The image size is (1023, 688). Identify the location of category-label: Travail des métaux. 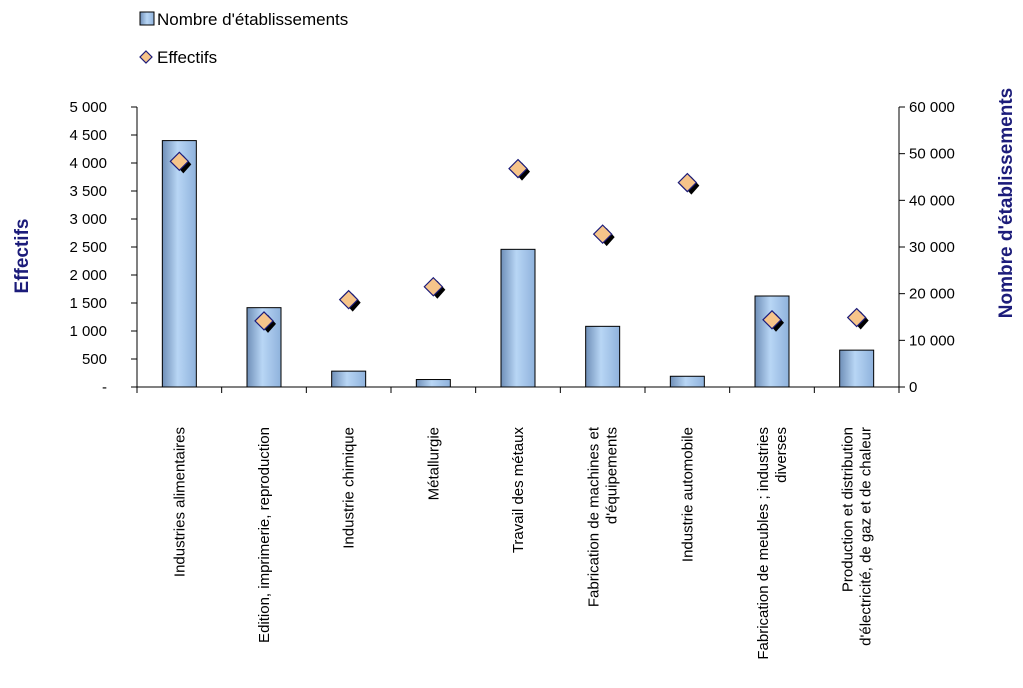
(518, 490).